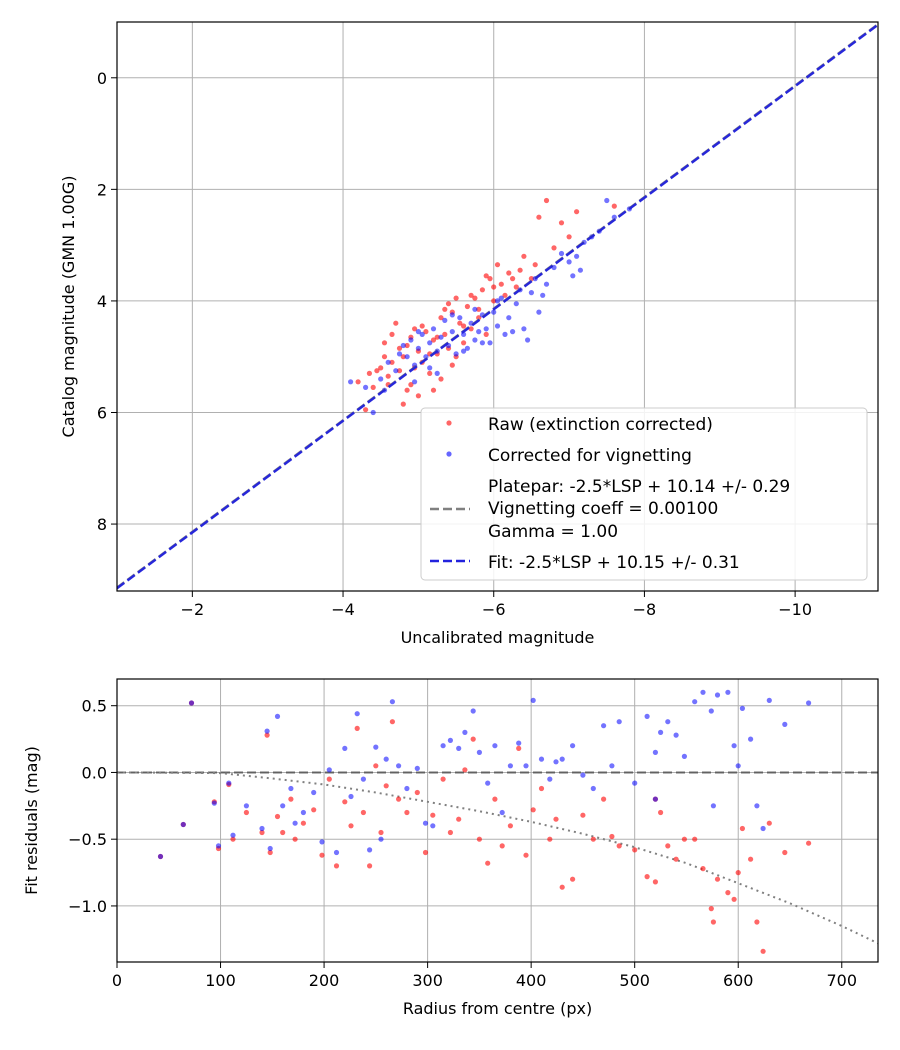  I want to click on top-ytick-label: 6, so click(102, 412).